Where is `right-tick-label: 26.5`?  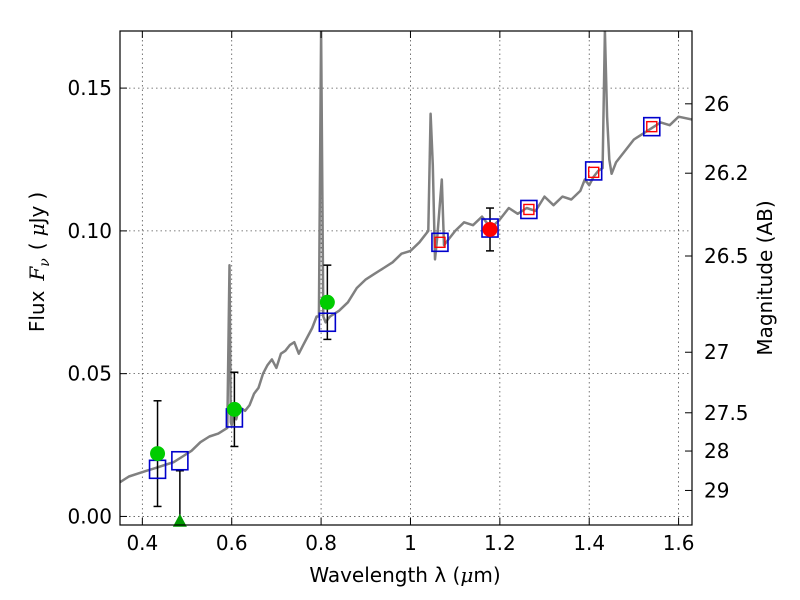 right-tick-label: 26.5 is located at coordinates (726, 256).